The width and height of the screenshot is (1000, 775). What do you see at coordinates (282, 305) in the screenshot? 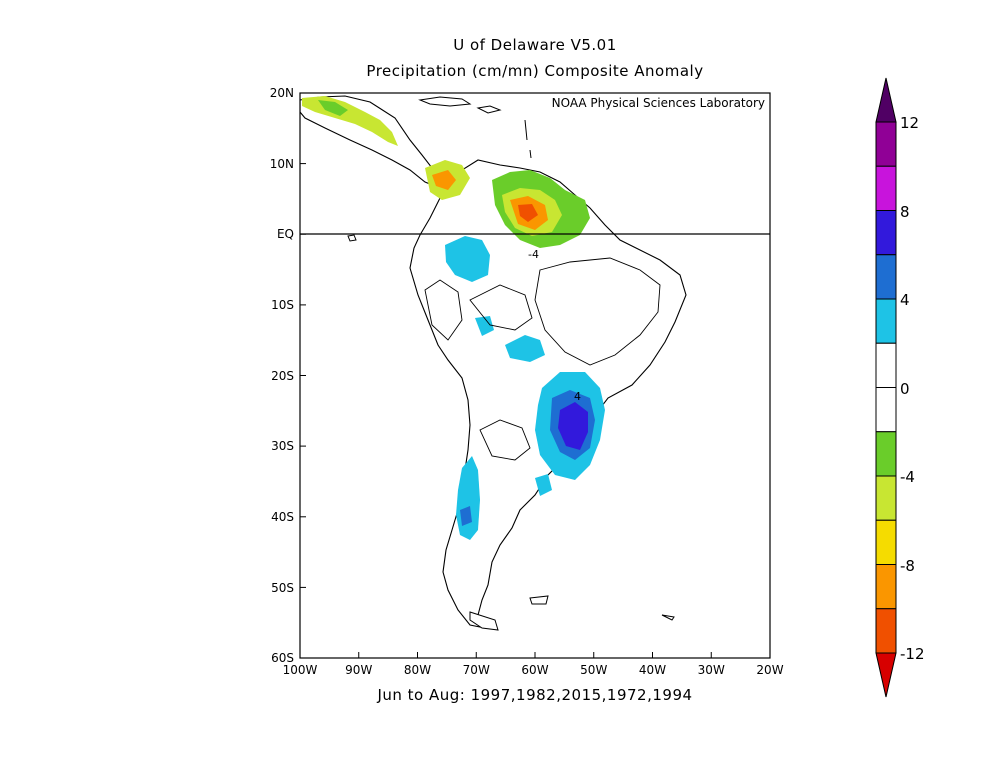
I see `lat-tick-label: 10S` at bounding box center [282, 305].